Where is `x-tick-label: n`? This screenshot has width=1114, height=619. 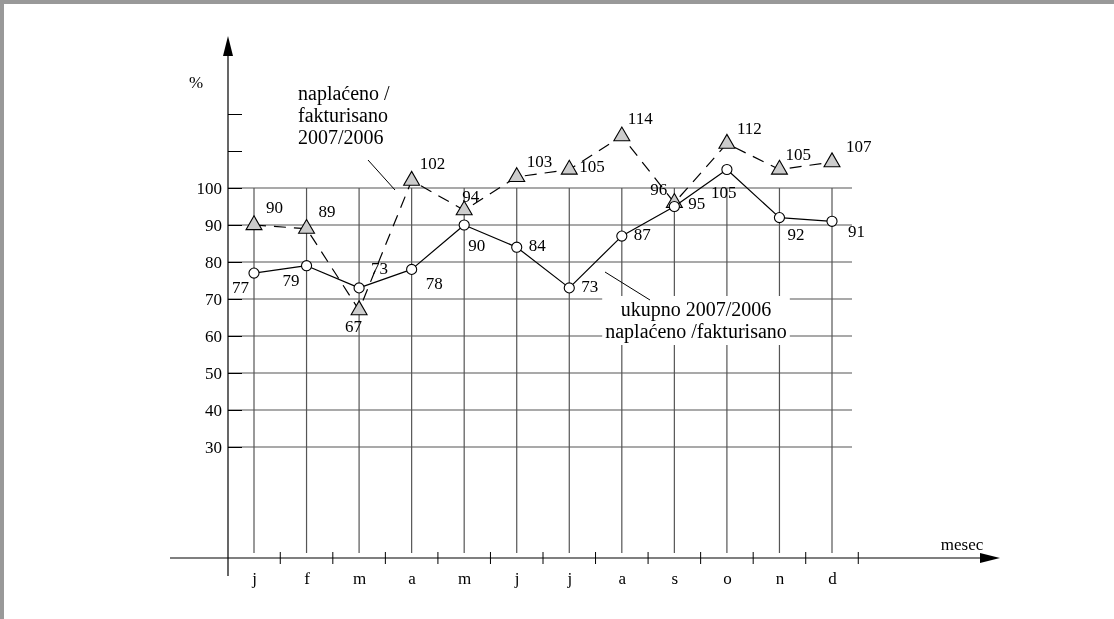 x-tick-label: n is located at coordinates (780, 579).